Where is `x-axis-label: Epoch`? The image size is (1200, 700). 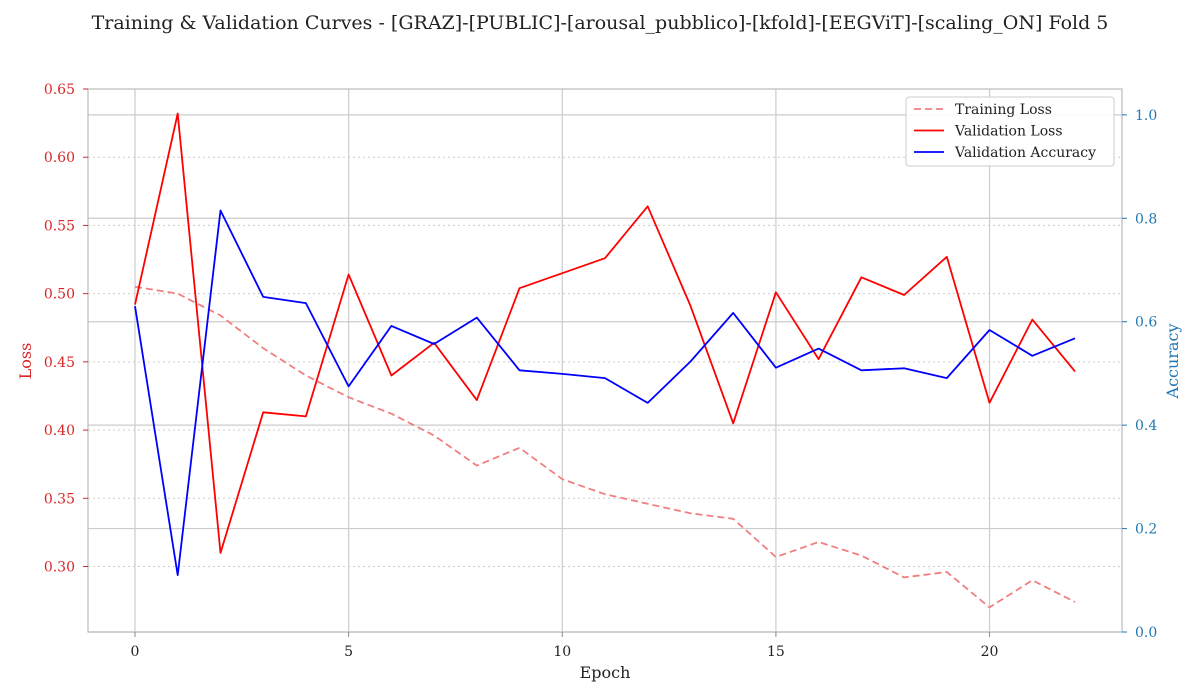 x-axis-label: Epoch is located at coordinates (605, 672).